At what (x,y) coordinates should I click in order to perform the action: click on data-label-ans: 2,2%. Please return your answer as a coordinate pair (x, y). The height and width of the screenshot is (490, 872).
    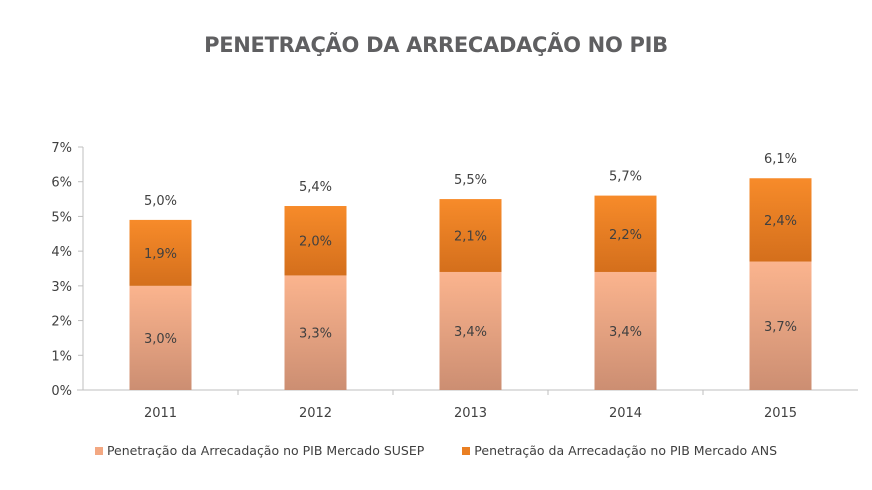
    Looking at the image, I should click on (625, 235).